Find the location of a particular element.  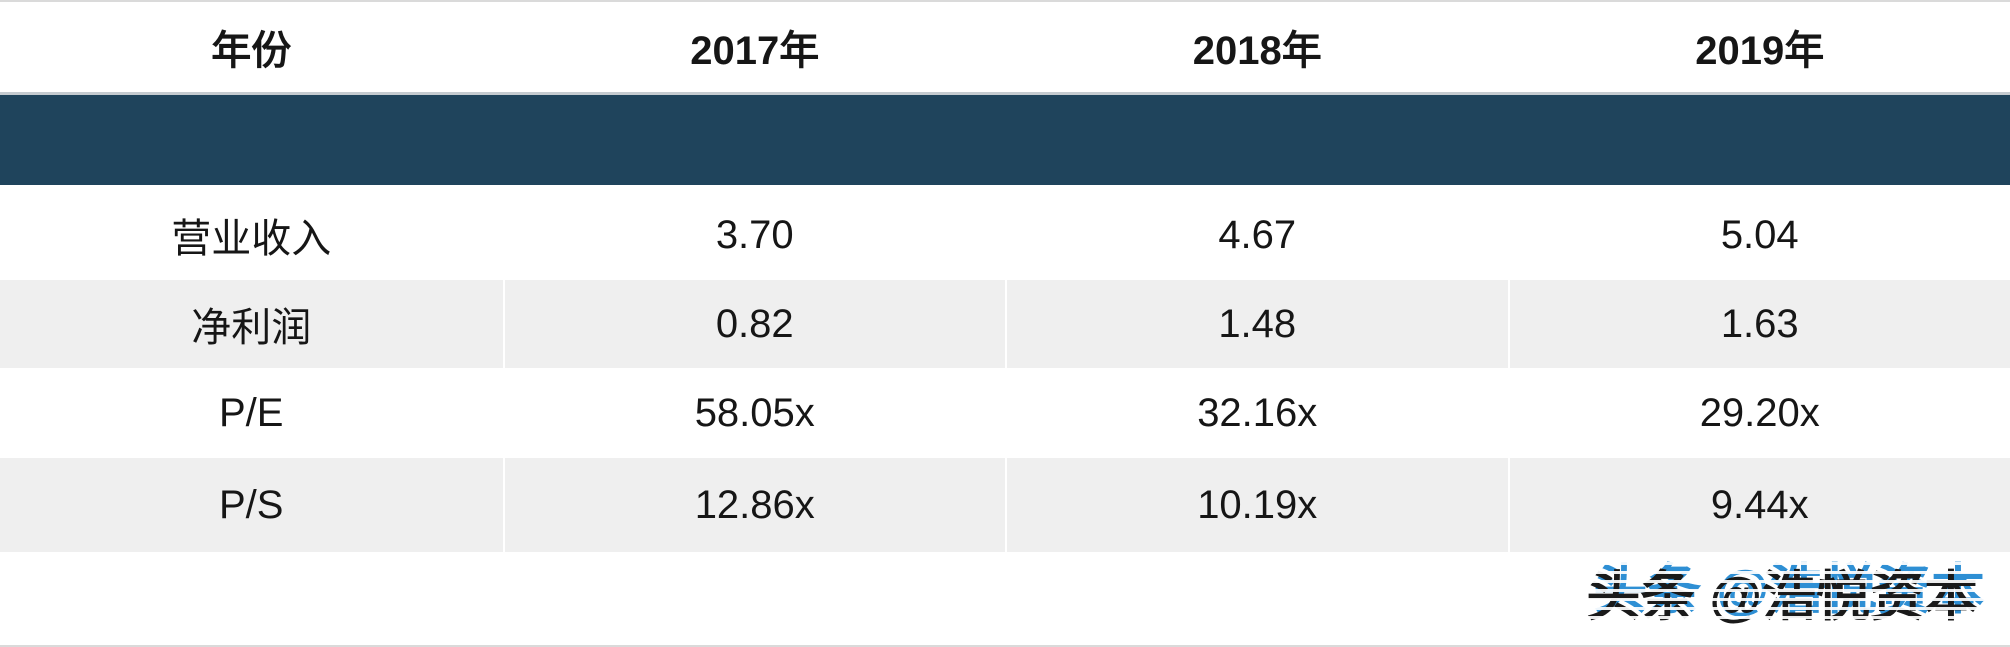

header-cell-2017: 2017年 is located at coordinates (753, 47).